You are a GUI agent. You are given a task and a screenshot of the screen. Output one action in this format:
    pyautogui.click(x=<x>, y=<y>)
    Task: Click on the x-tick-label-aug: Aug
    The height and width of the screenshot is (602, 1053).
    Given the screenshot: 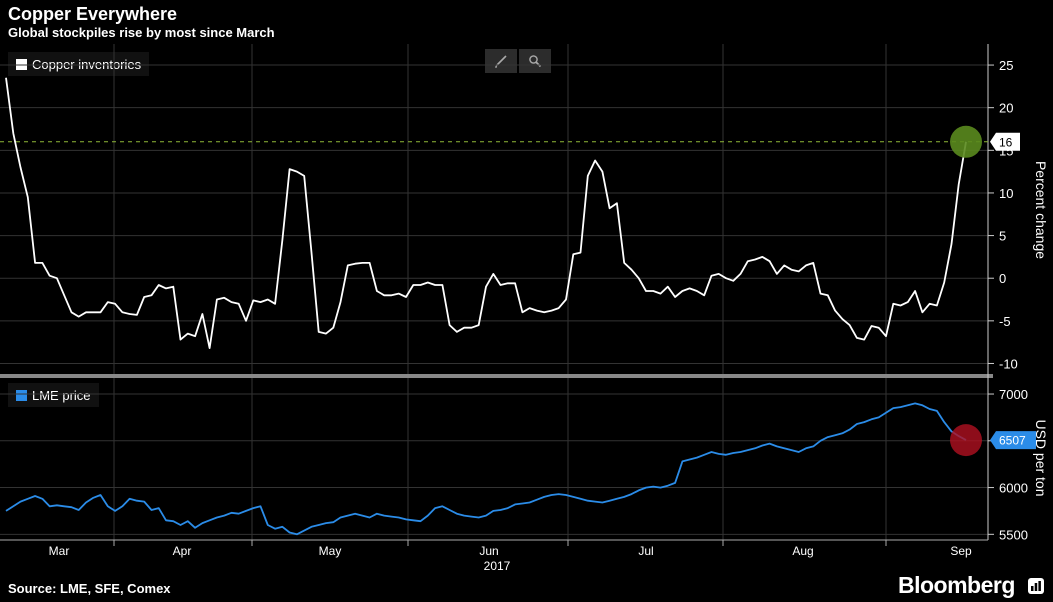 What is the action you would take?
    pyautogui.click(x=802, y=551)
    